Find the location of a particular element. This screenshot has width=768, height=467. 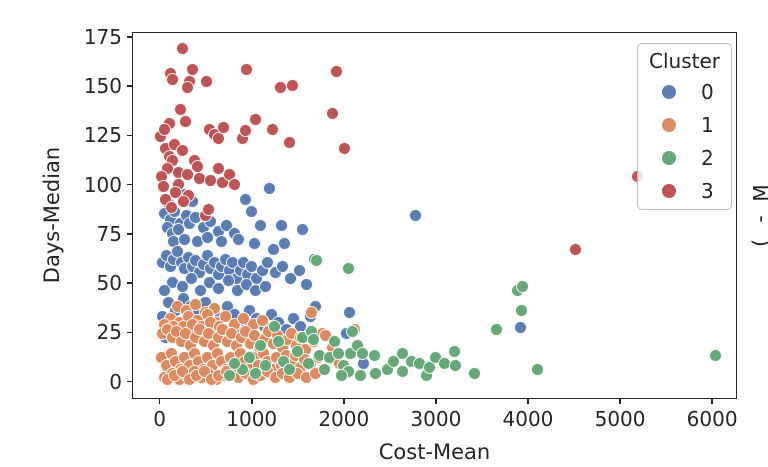

legend-row-cluster-2: 2 is located at coordinates (684, 157).